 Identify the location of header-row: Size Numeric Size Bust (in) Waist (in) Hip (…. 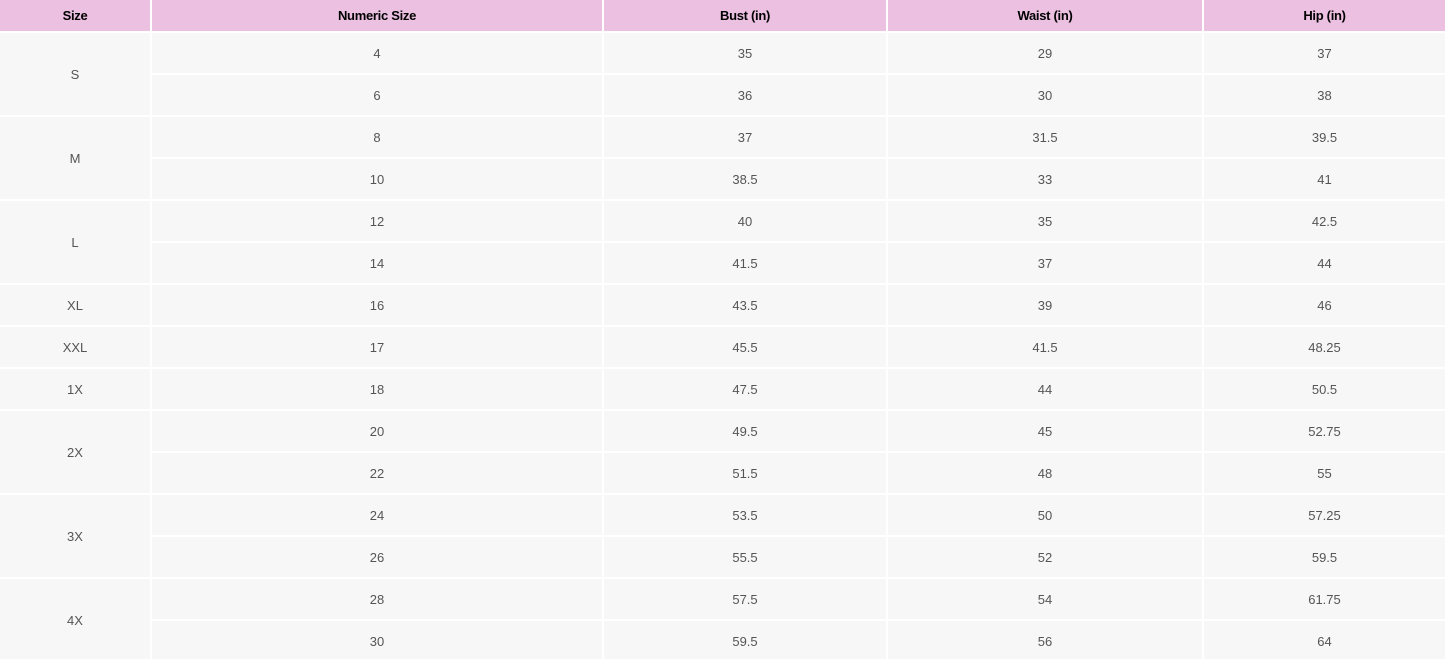
(722, 15).